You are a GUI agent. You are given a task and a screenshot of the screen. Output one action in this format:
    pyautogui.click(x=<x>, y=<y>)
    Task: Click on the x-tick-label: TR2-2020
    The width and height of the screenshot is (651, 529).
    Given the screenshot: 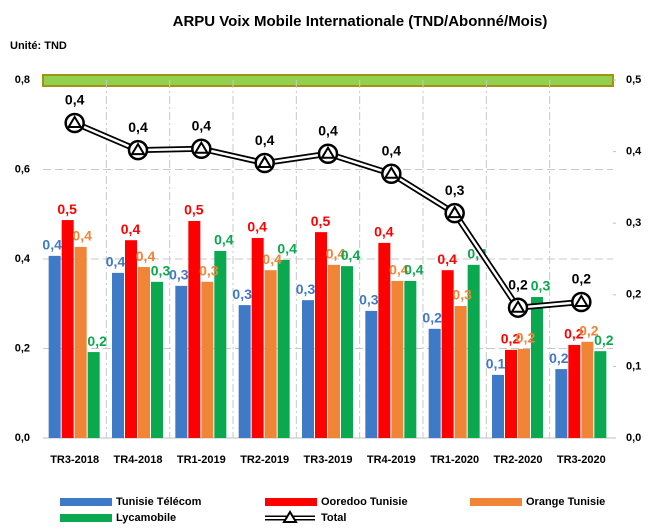 What is the action you would take?
    pyautogui.click(x=518, y=460)
    